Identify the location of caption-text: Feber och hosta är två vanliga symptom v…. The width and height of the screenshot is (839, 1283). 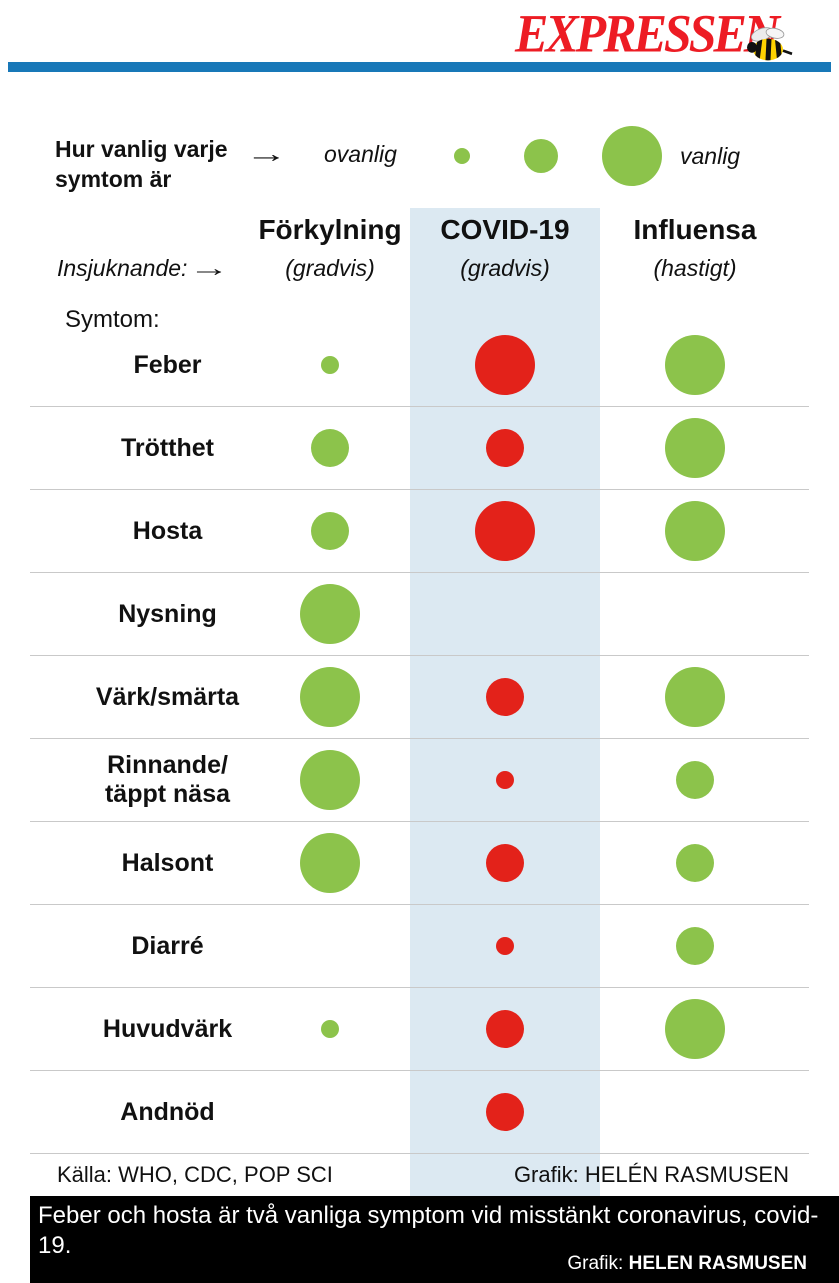
(428, 1231).